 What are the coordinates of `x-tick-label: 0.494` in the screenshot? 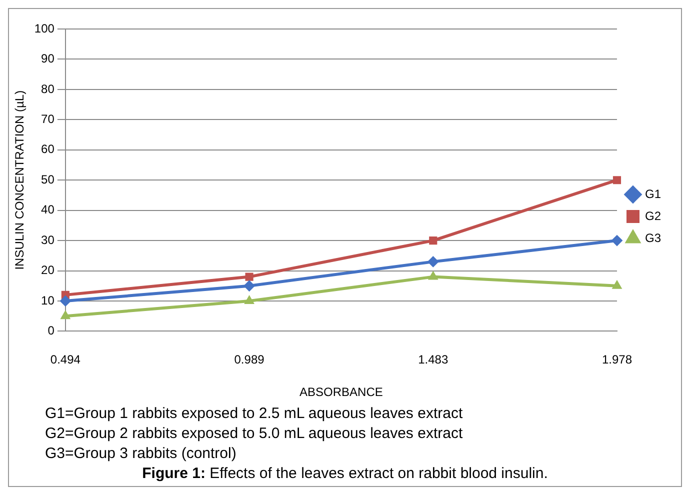 It's located at (65, 359).